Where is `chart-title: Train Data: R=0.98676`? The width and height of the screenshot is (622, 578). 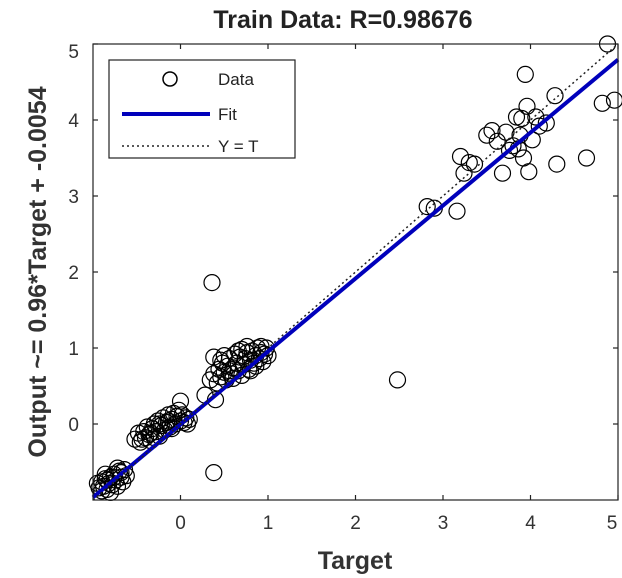
chart-title: Train Data: R=0.98676 is located at coordinates (342, 20).